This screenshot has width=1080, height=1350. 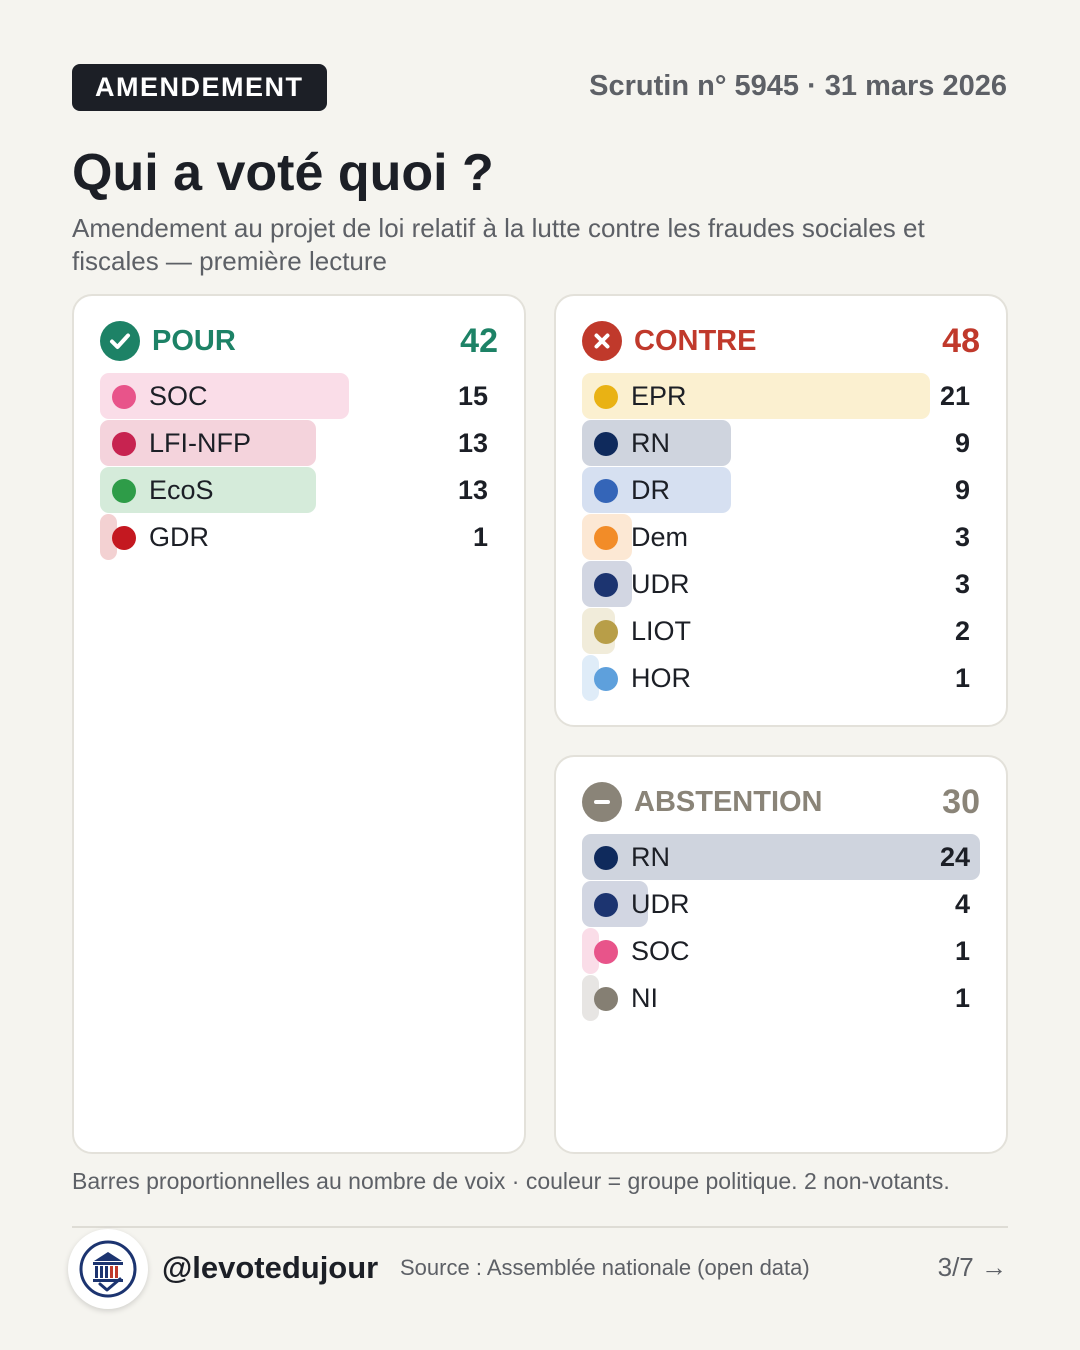 What do you see at coordinates (781, 584) in the screenshot?
I see `bar-row: UDR 3` at bounding box center [781, 584].